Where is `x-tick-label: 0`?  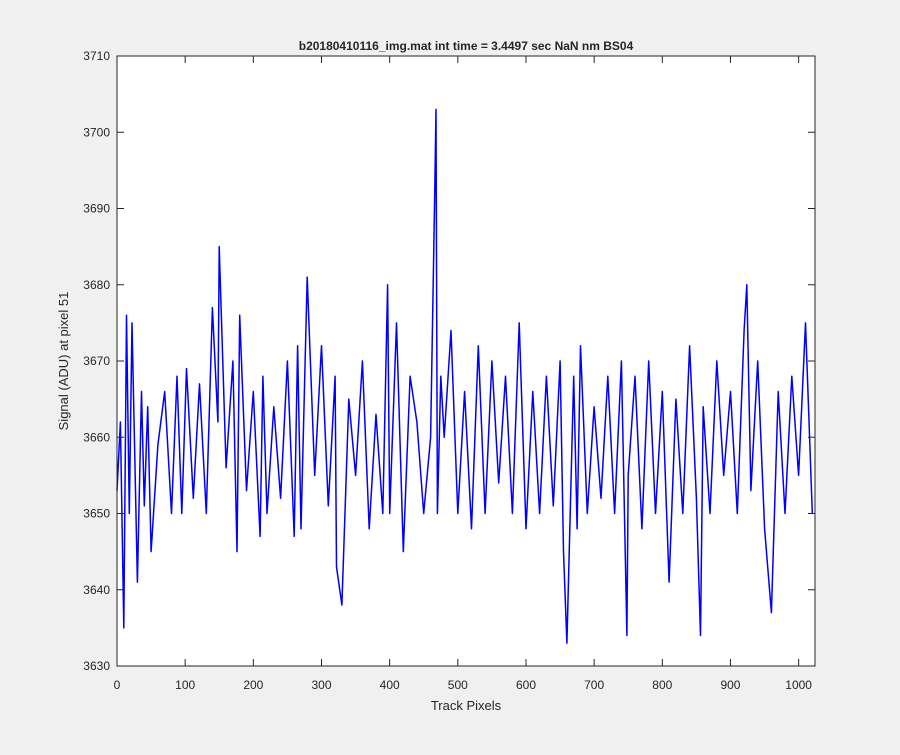
x-tick-label: 0 is located at coordinates (117, 685).